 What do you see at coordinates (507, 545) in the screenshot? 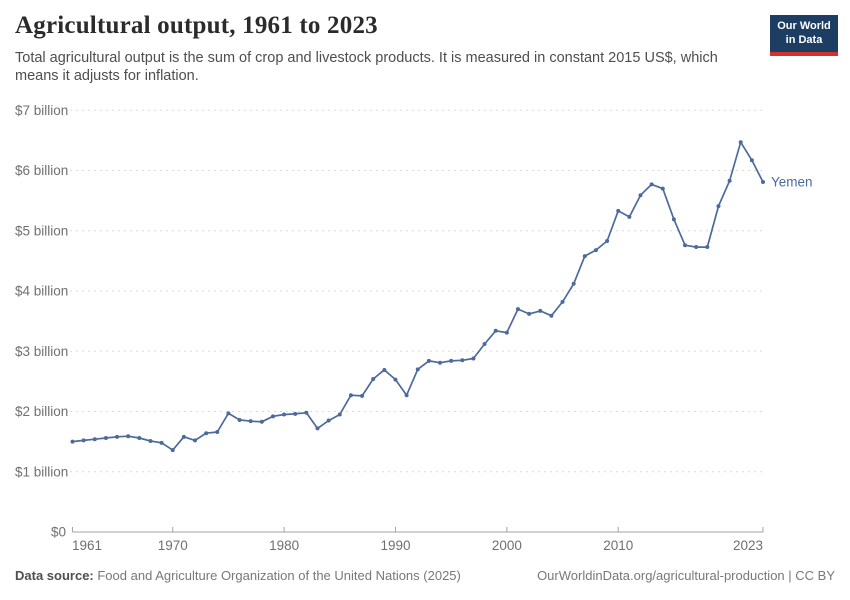
I see `x-axis-label: 2000` at bounding box center [507, 545].